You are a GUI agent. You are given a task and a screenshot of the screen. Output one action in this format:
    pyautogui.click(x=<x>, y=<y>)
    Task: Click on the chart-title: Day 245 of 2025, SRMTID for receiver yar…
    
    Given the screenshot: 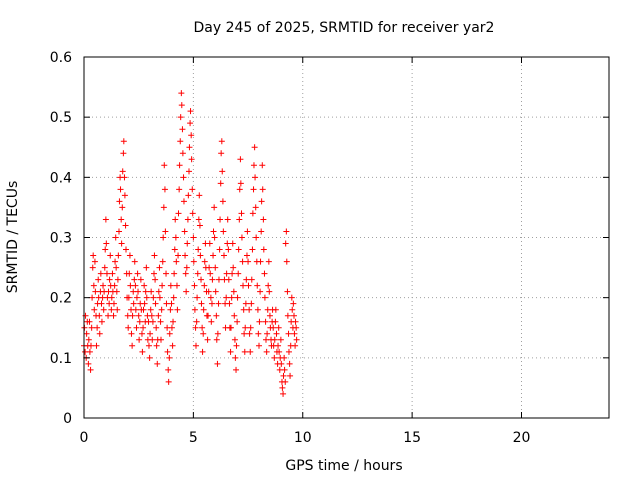 What is the action you would take?
    pyautogui.click(x=344, y=28)
    